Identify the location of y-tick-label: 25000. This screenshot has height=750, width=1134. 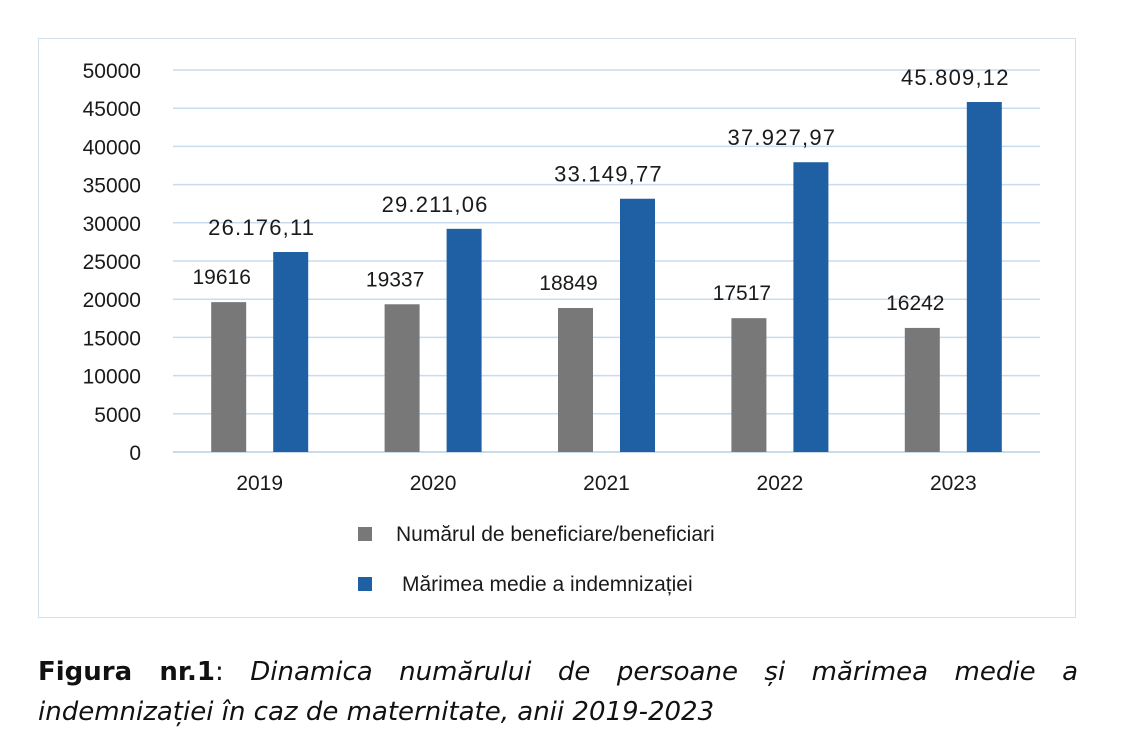
(112, 262).